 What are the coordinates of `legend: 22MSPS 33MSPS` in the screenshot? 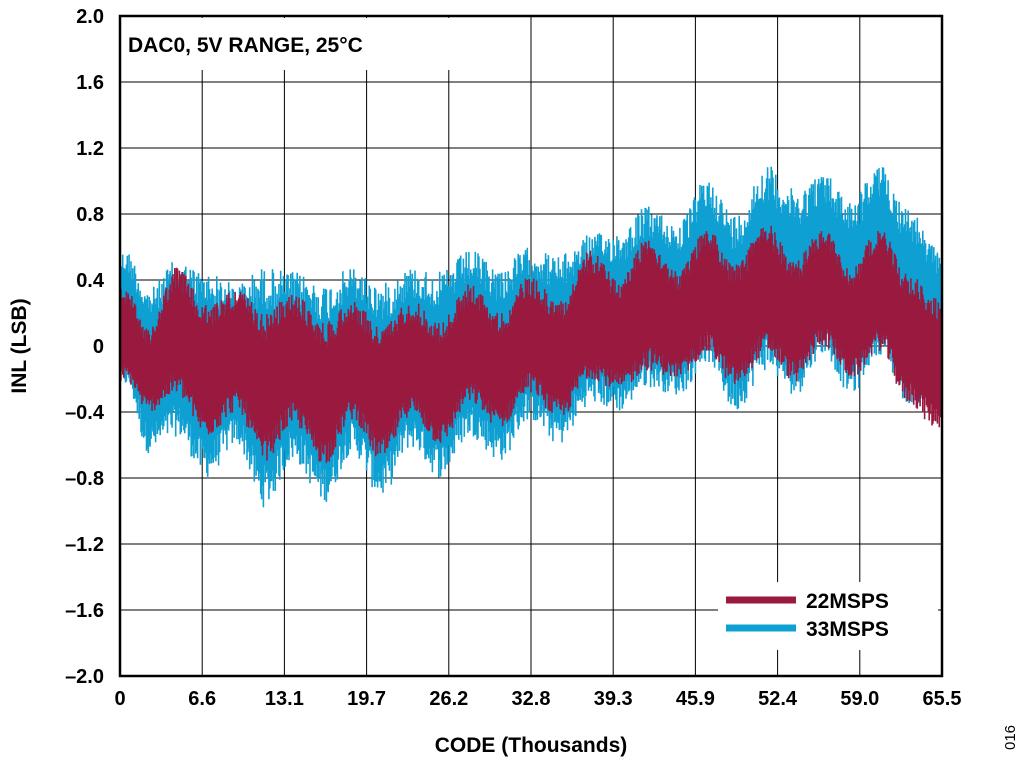 It's located at (828, 616).